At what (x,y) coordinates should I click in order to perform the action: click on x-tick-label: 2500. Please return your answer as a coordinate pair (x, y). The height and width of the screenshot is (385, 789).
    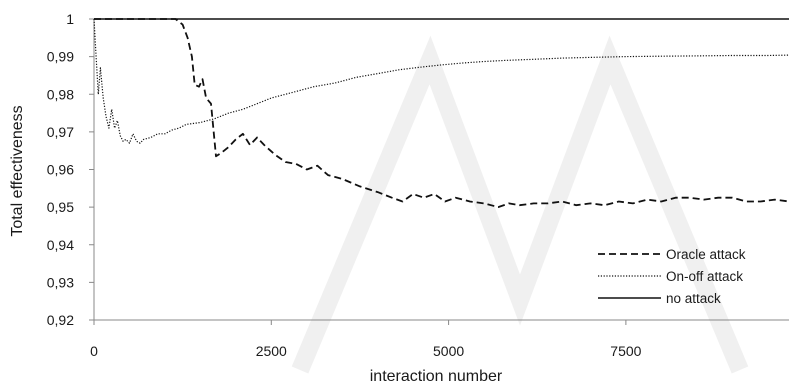
    Looking at the image, I should click on (271, 351).